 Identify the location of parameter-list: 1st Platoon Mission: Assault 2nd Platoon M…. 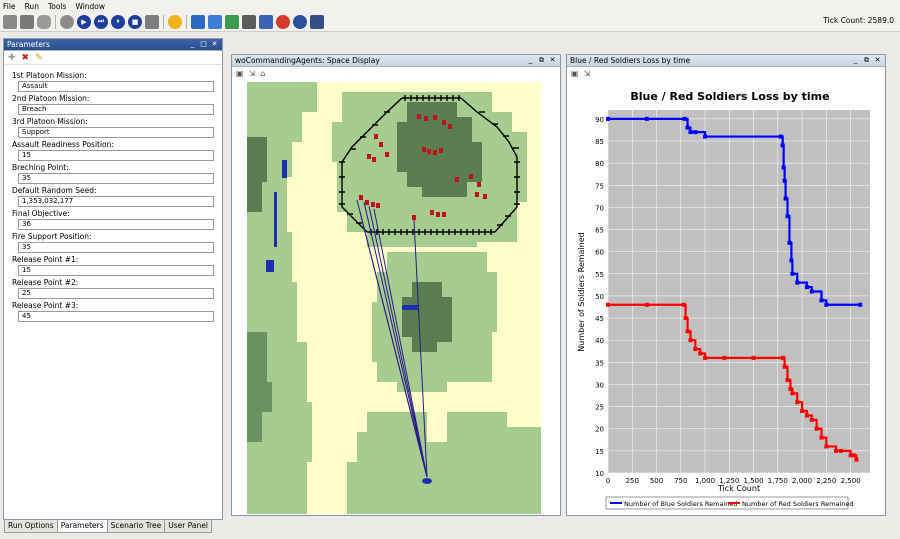
(113, 193).